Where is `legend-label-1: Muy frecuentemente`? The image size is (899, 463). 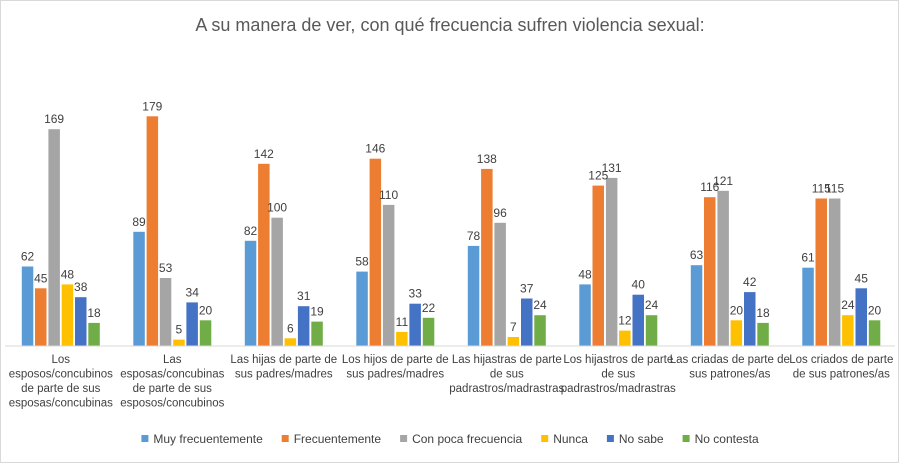
legend-label-1: Muy frecuentemente is located at coordinates (208, 439).